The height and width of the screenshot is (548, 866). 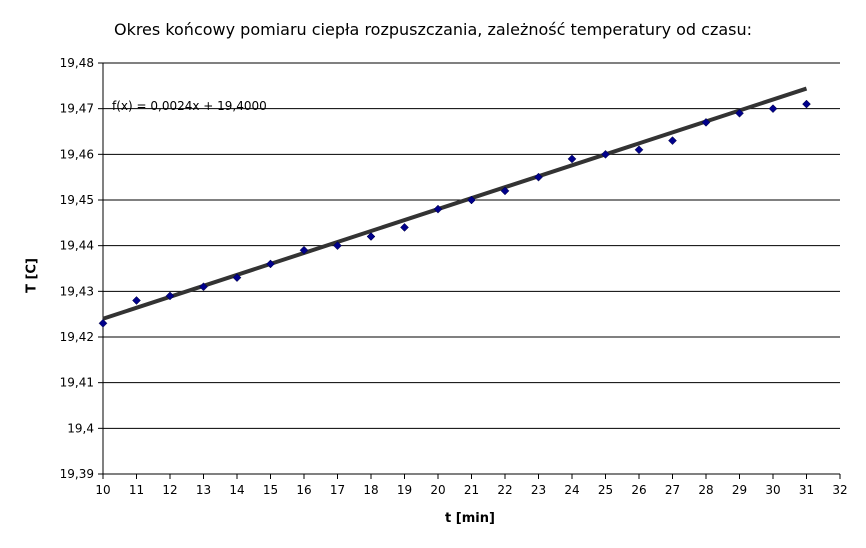 I want to click on x-tick-label: 12, so click(x=169, y=490).